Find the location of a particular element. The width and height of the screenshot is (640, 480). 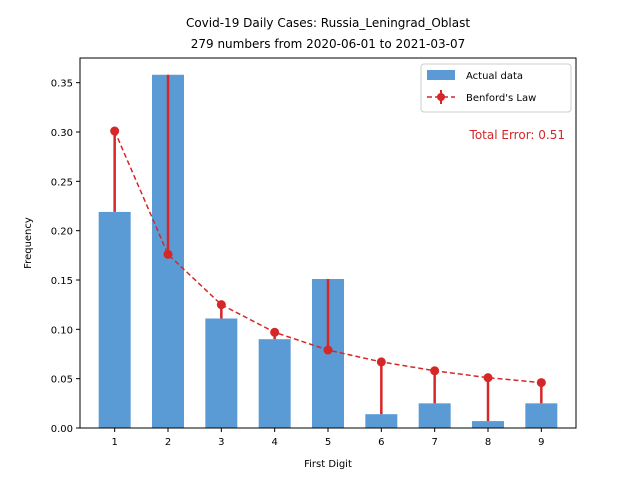

legend: Actual data Benford's Law is located at coordinates (496, 88).